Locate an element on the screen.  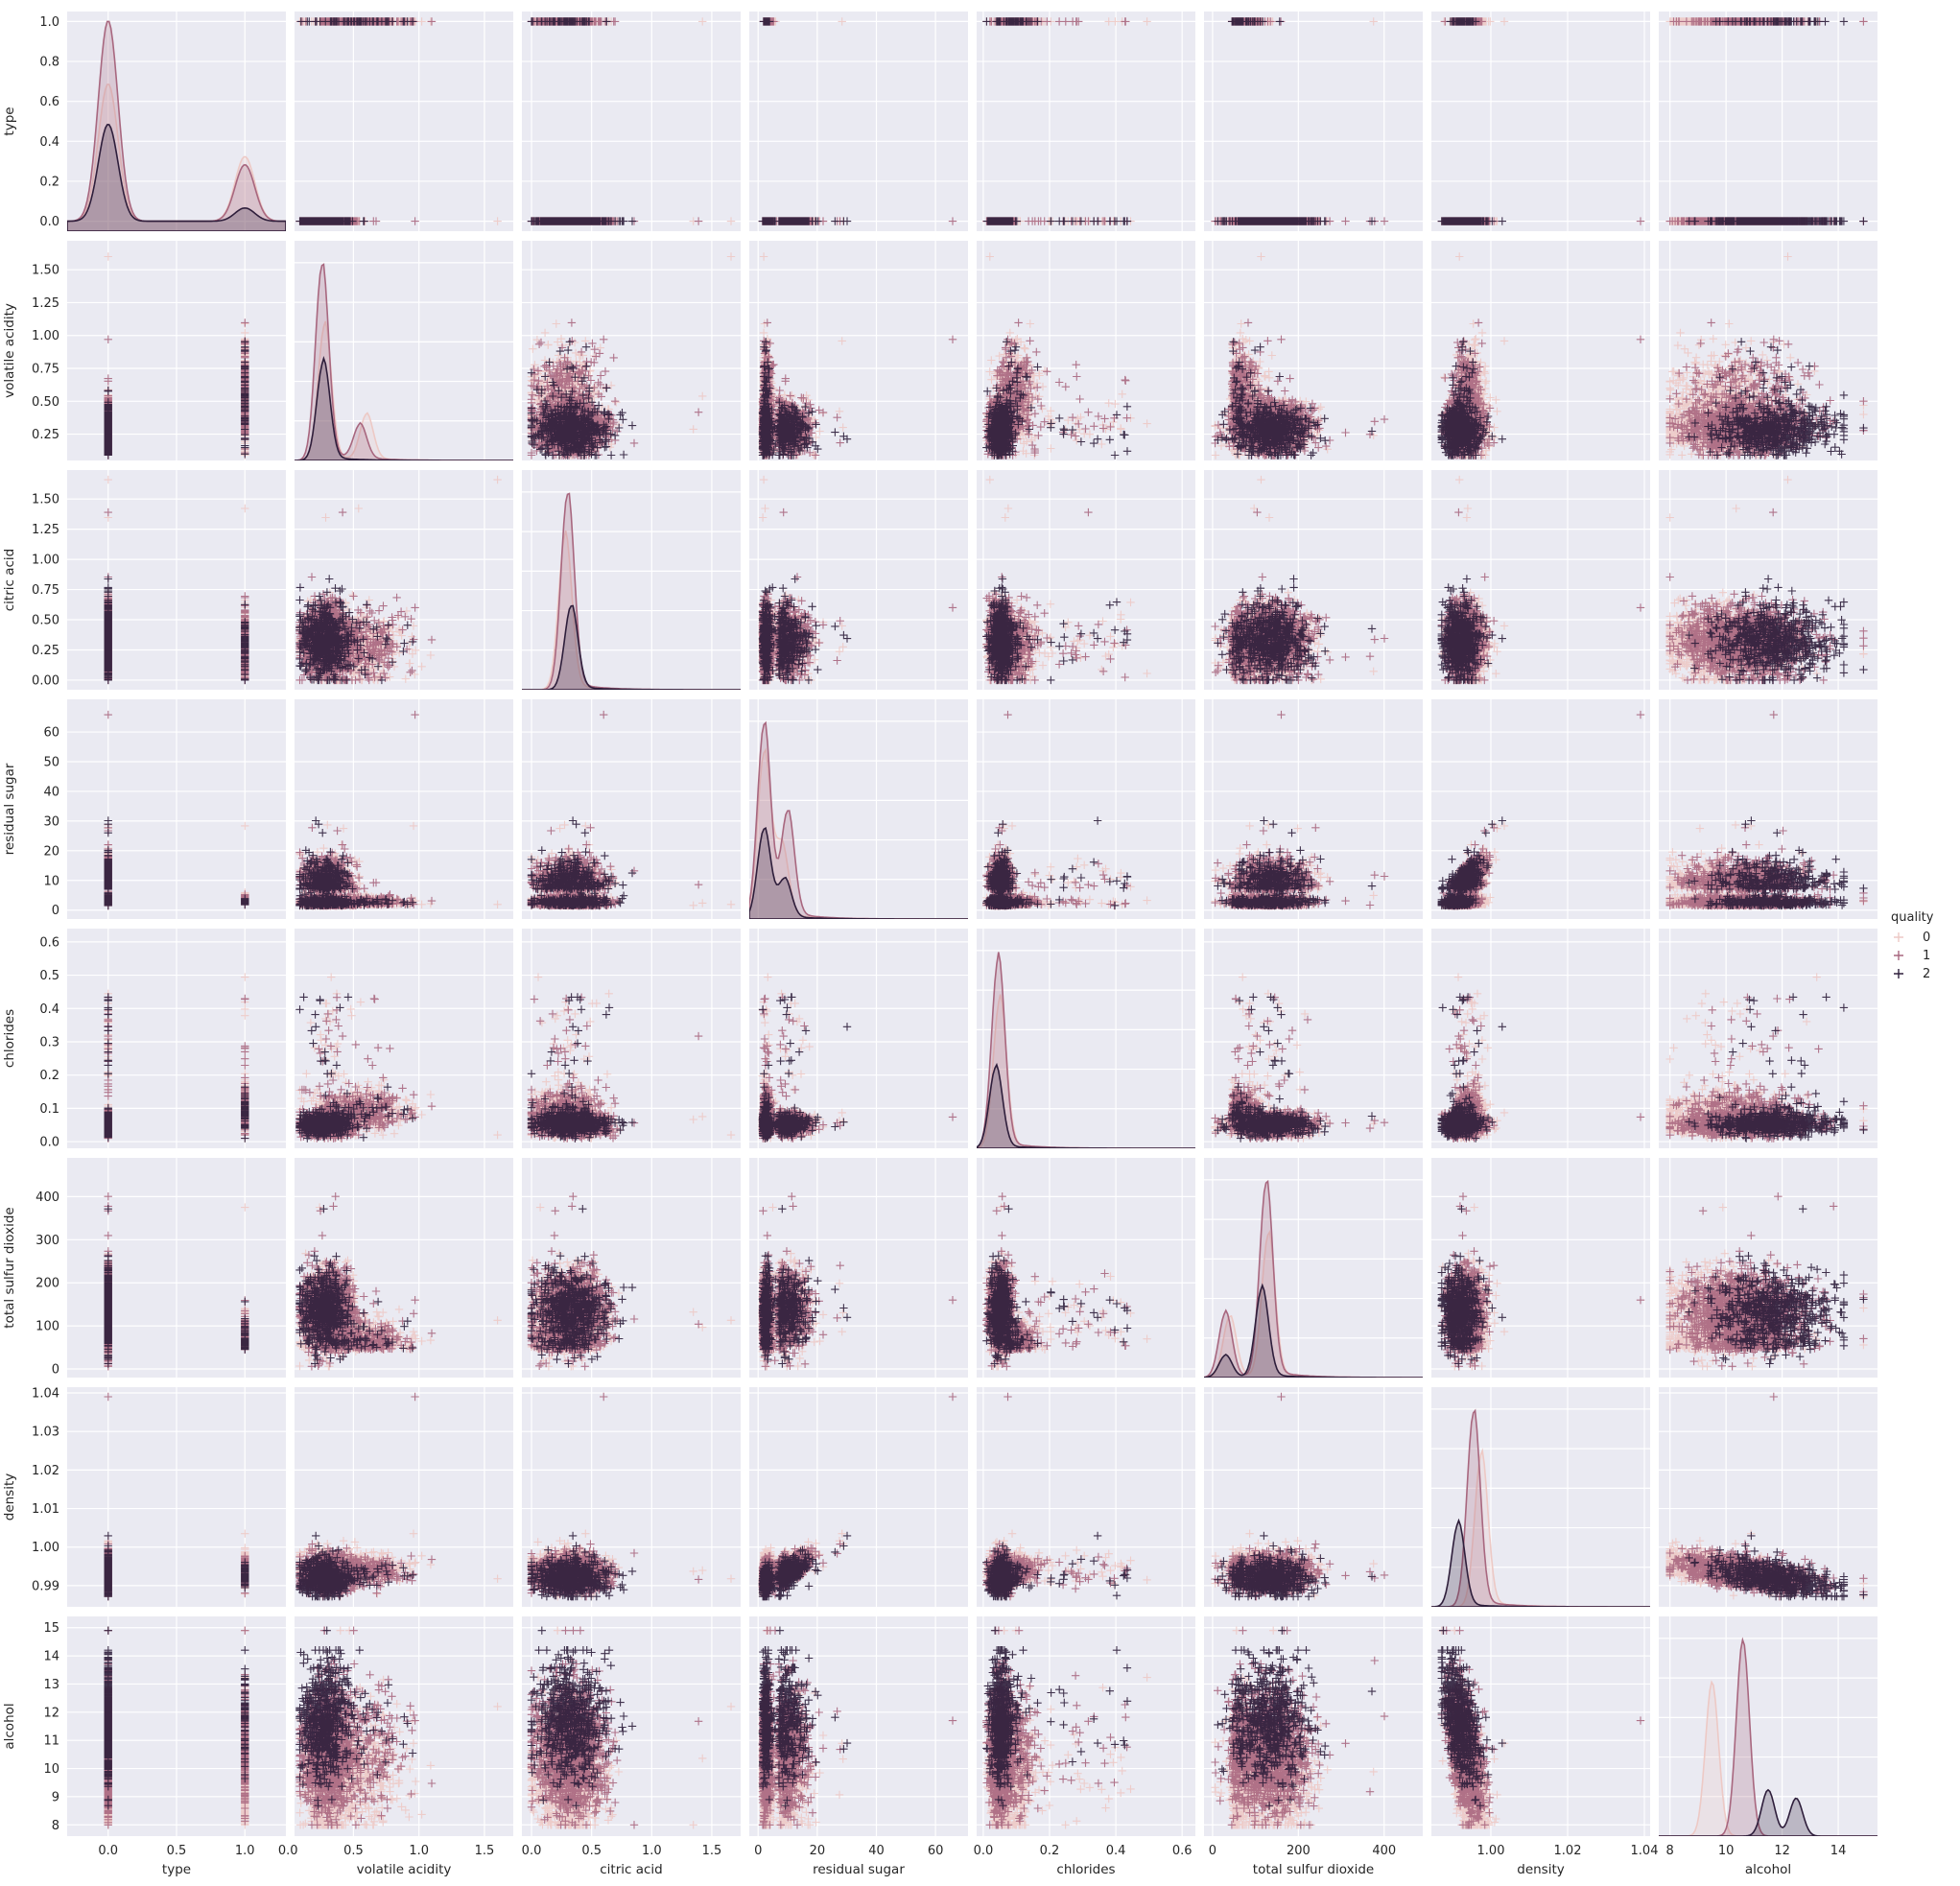
ytick-label: 1.02 is located at coordinates (45, 1471).